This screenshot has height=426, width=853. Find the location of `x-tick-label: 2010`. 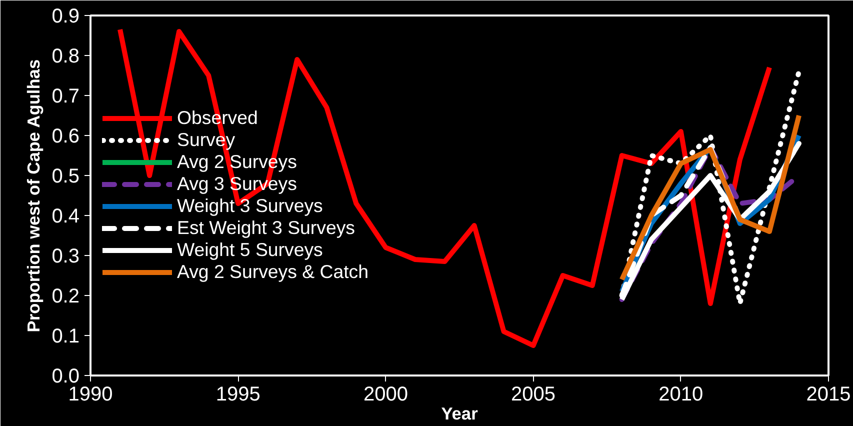

x-tick-label: 2010 is located at coordinates (681, 395).